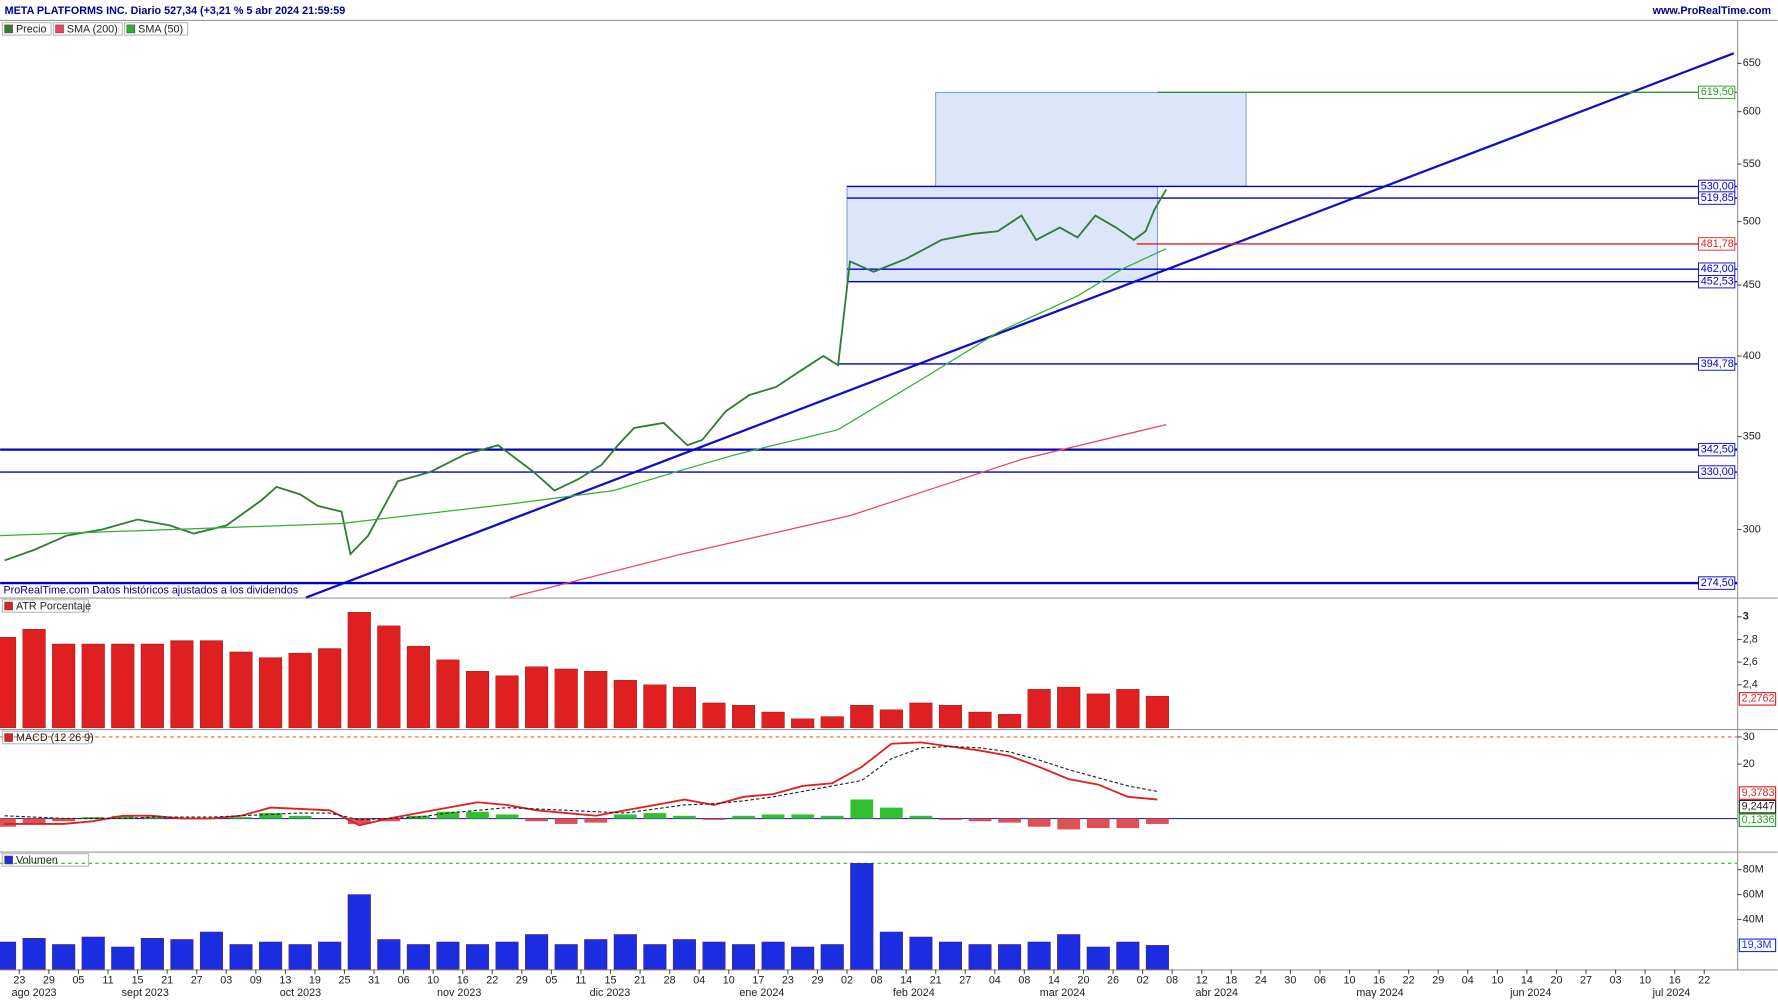 This screenshot has height=1000, width=1778. I want to click on x-tick-label: 18, so click(1231, 981).